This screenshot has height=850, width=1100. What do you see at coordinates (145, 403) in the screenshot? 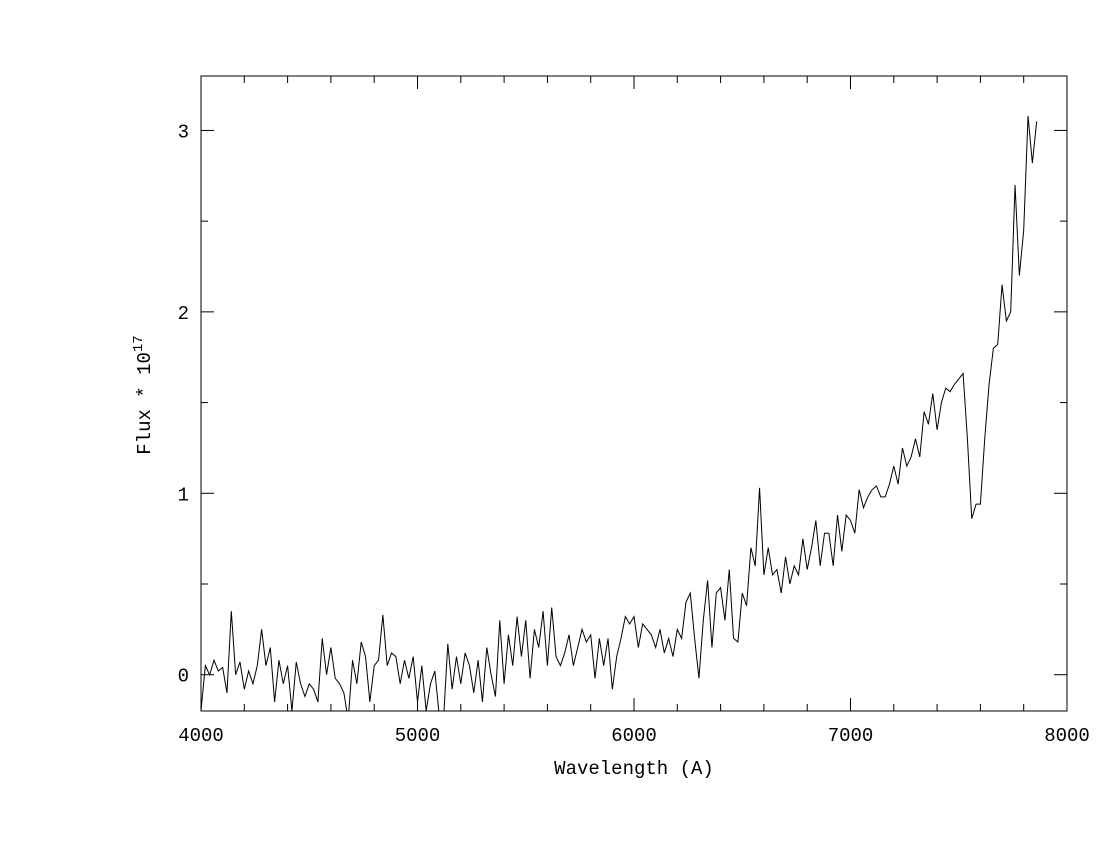
I see `y-axis-label-text: Flux * 10` at bounding box center [145, 403].